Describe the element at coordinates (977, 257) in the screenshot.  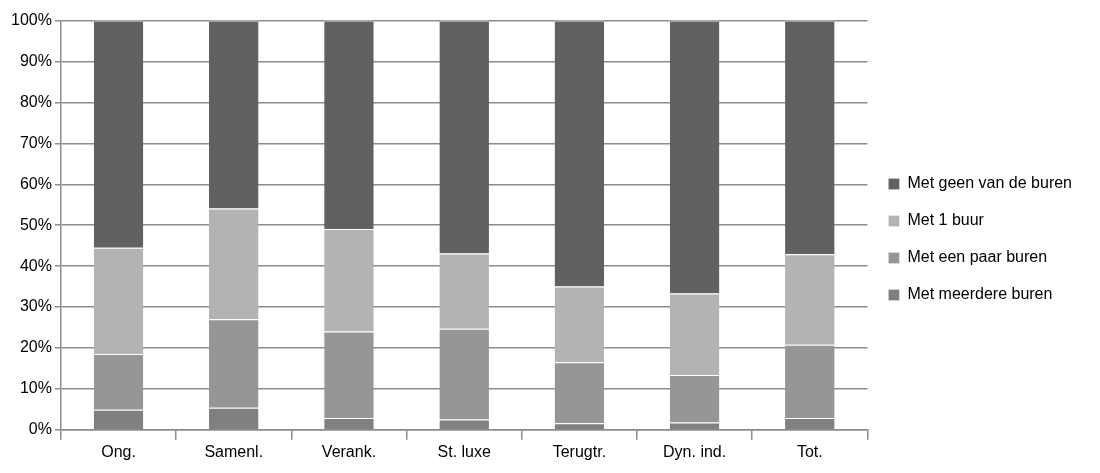
I see `legend-label: Met een paar buren` at that location.